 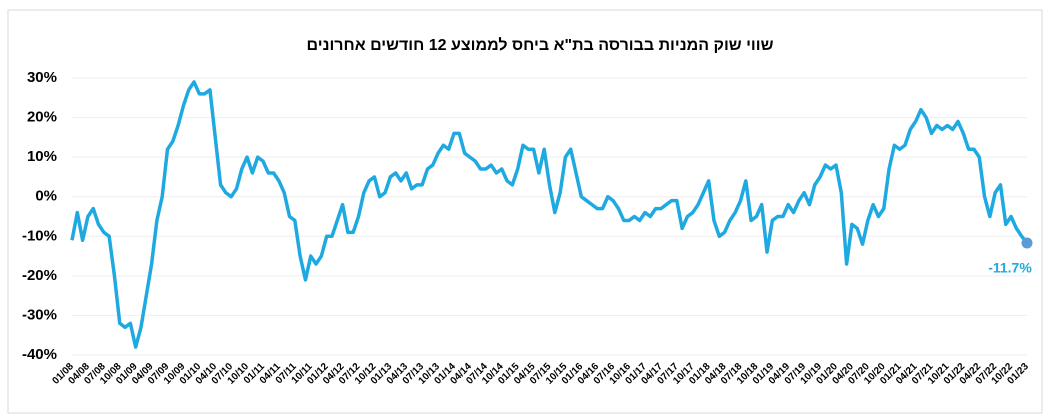 I want to click on y-tick-label: -10%, so click(x=39, y=235).